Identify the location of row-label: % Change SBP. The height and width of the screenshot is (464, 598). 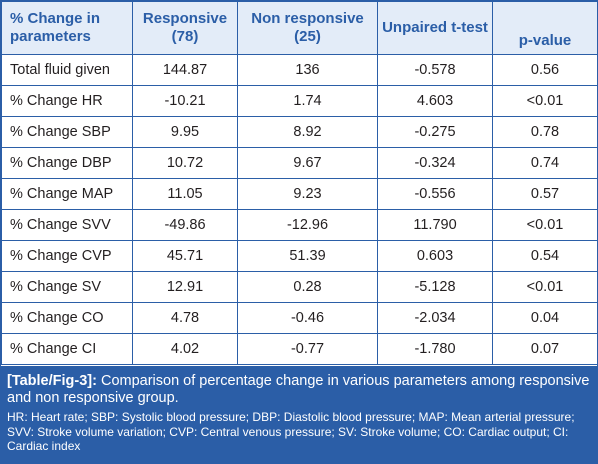
(67, 132).